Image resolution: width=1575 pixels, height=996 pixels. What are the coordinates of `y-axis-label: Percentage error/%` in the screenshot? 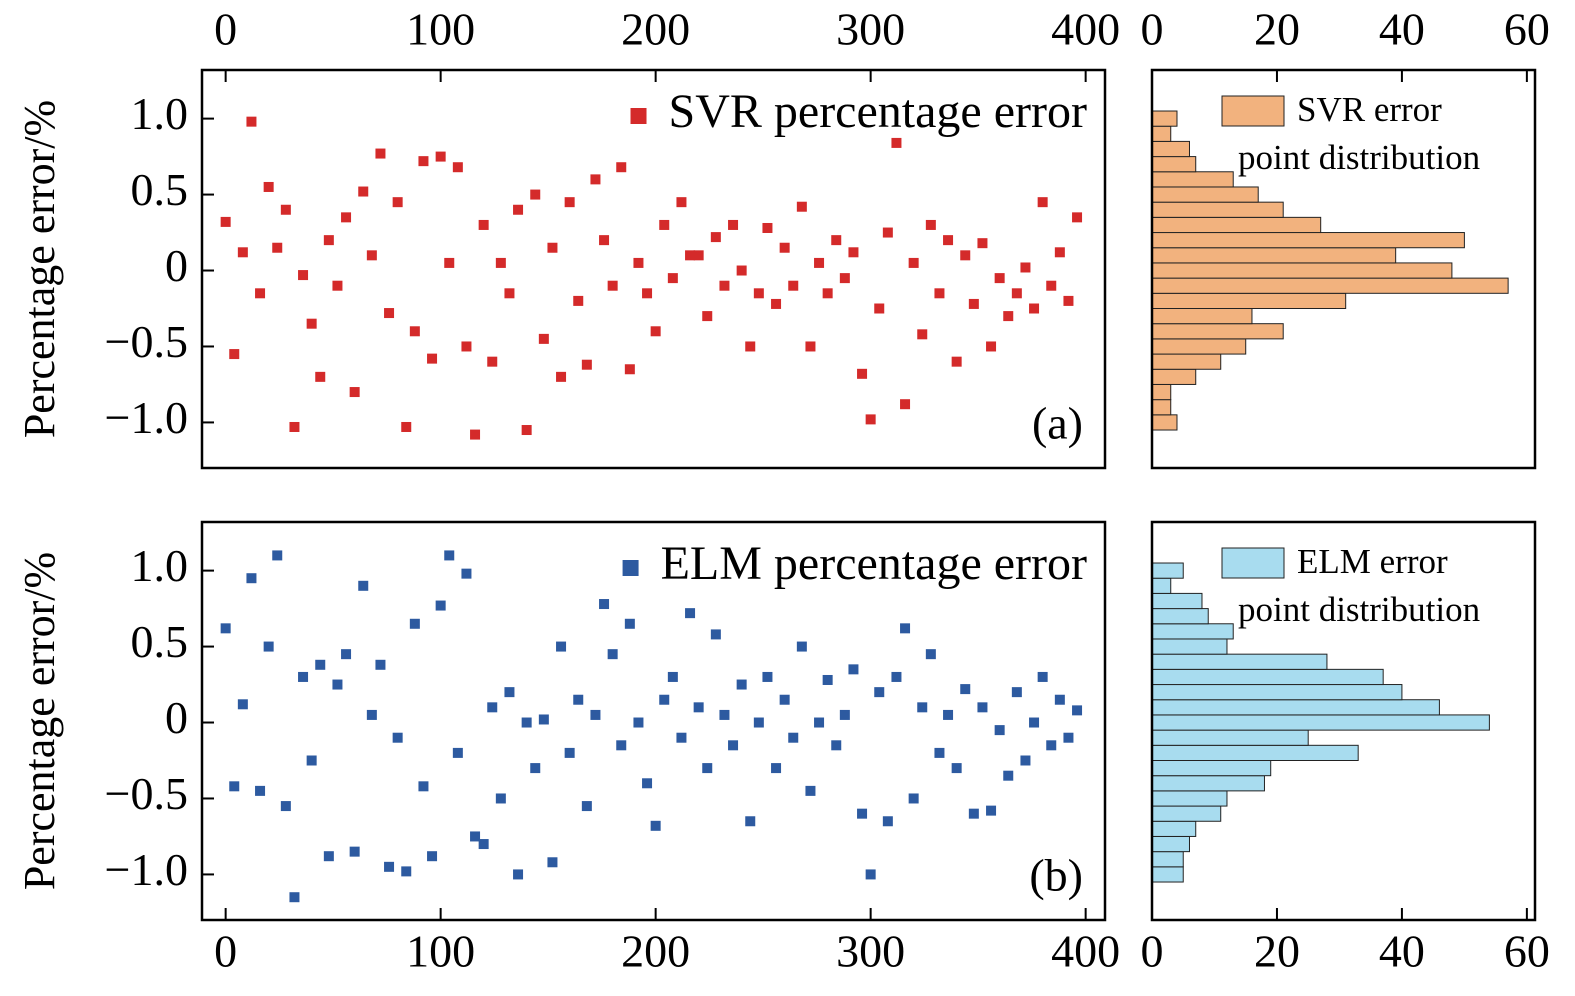 It's located at (39, 721).